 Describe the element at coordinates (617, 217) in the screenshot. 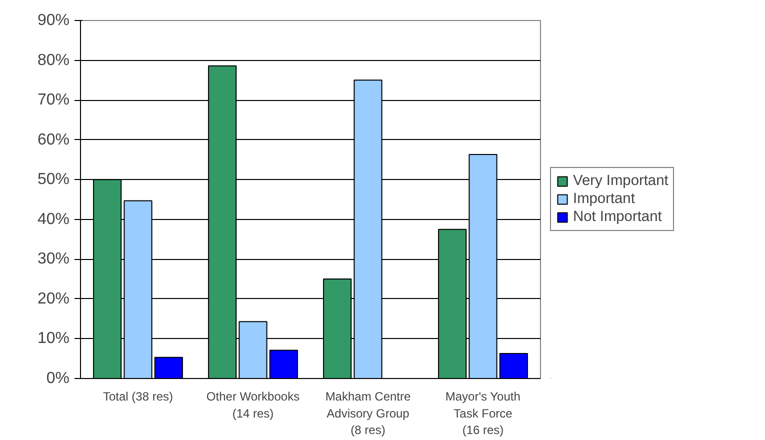

I see `legend-label: Not Important` at that location.